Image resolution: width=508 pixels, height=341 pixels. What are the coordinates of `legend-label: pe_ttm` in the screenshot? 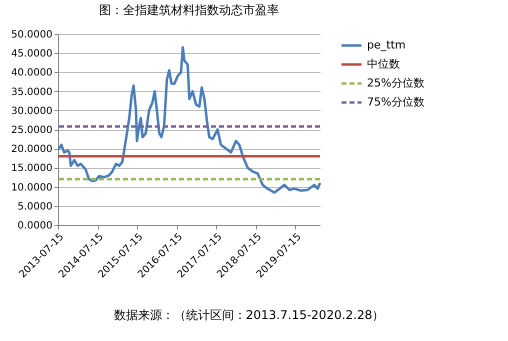 It's located at (386, 45).